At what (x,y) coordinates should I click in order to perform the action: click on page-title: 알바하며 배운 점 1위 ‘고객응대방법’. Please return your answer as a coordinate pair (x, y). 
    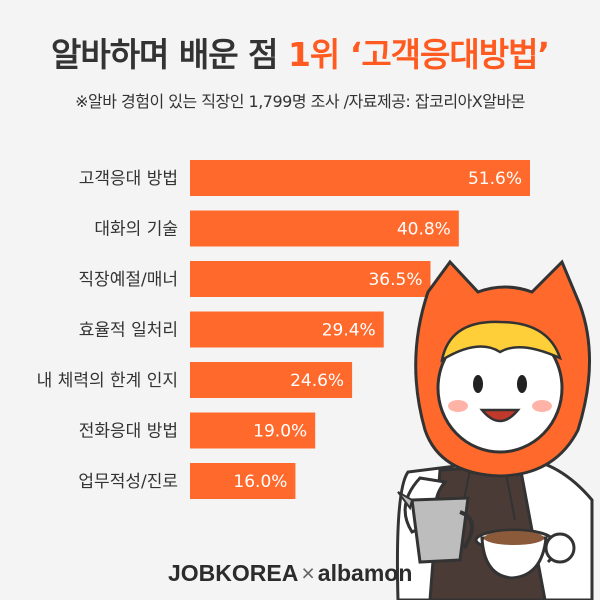
    Looking at the image, I should click on (300, 52).